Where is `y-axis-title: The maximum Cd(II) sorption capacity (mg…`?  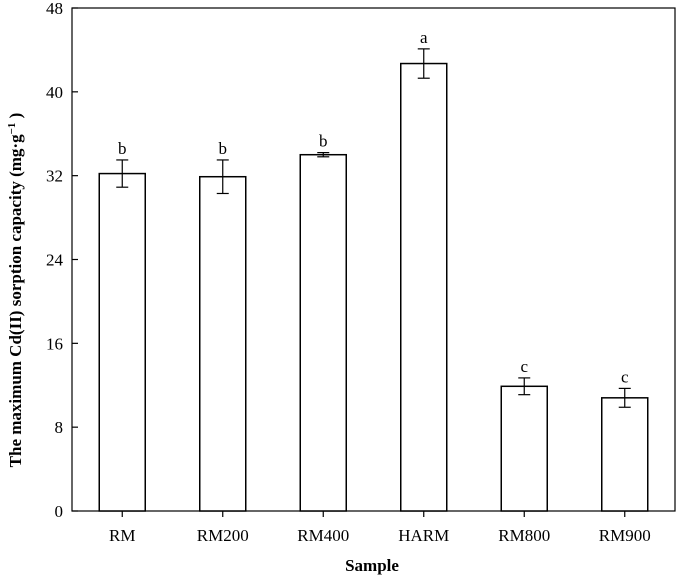 y-axis-title: The maximum Cd(II) sorption capacity (mg… is located at coordinates (15, 290).